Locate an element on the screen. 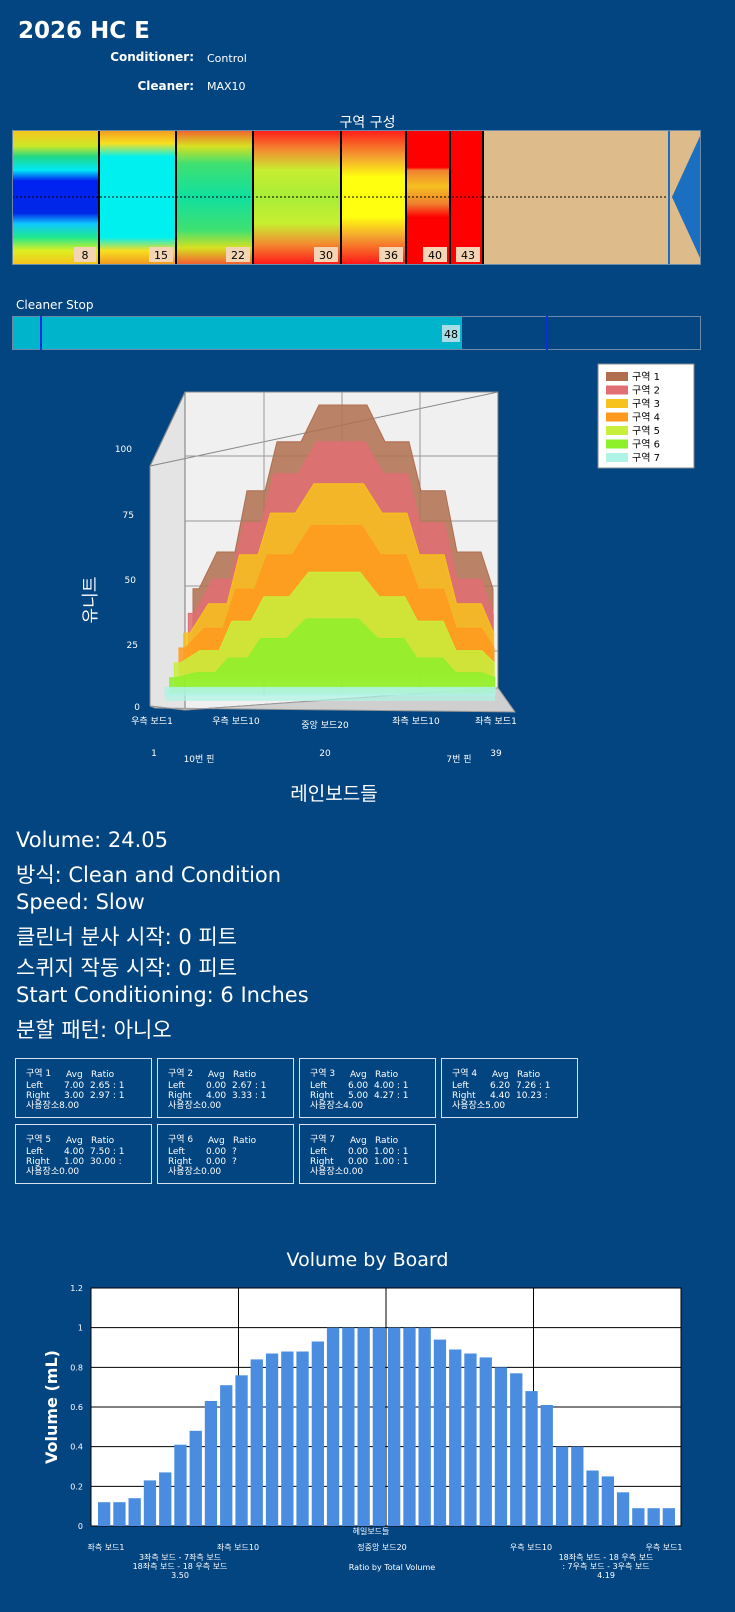  right-avg: 1.00 is located at coordinates (74, 1162).